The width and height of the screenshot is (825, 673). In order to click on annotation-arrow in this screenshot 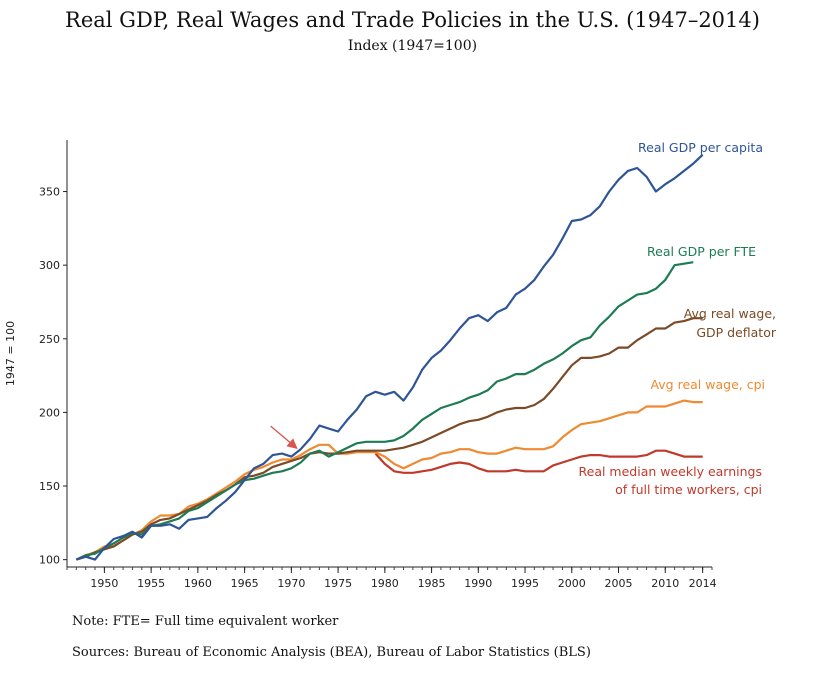, I will do `click(284, 437)`.